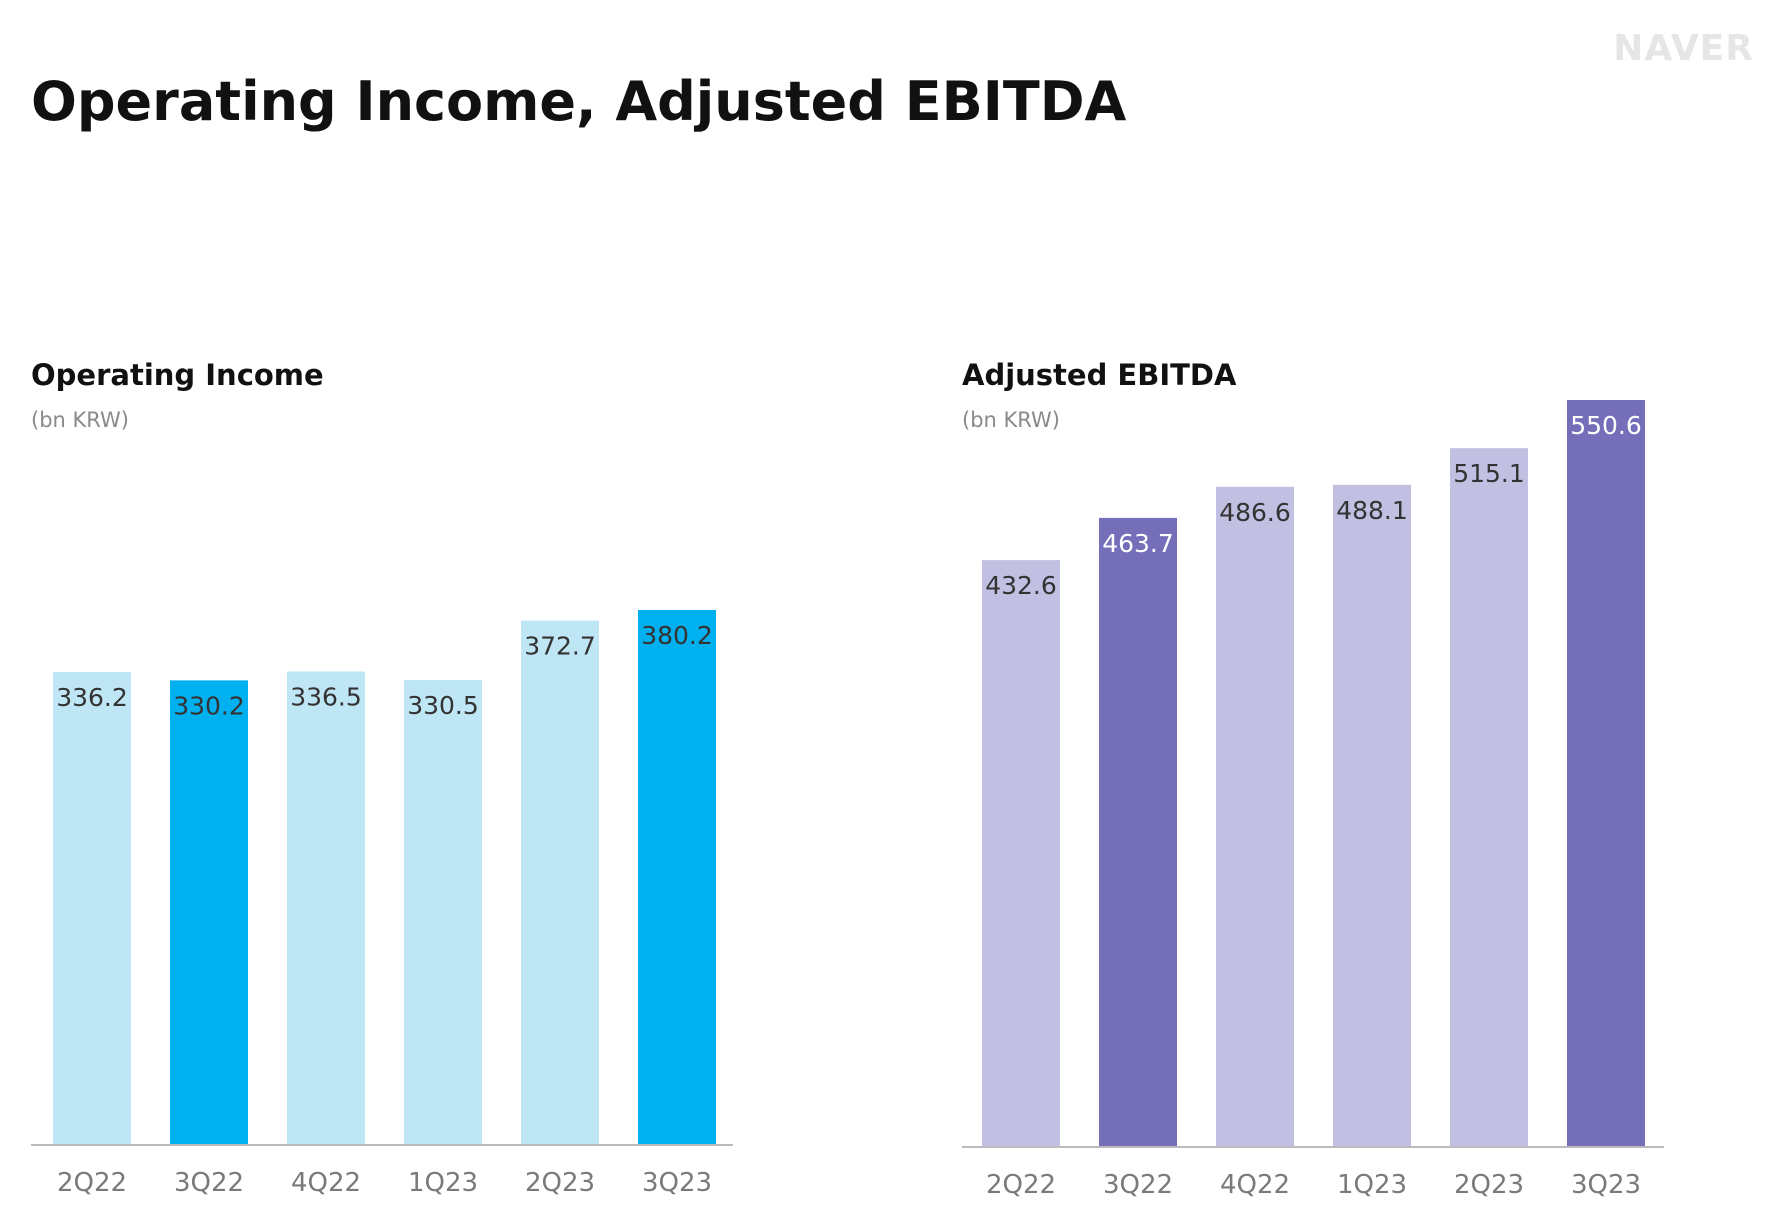 The height and width of the screenshot is (1230, 1780). I want to click on page-title: Operating Income, Adjusted EBITDA, so click(579, 101).